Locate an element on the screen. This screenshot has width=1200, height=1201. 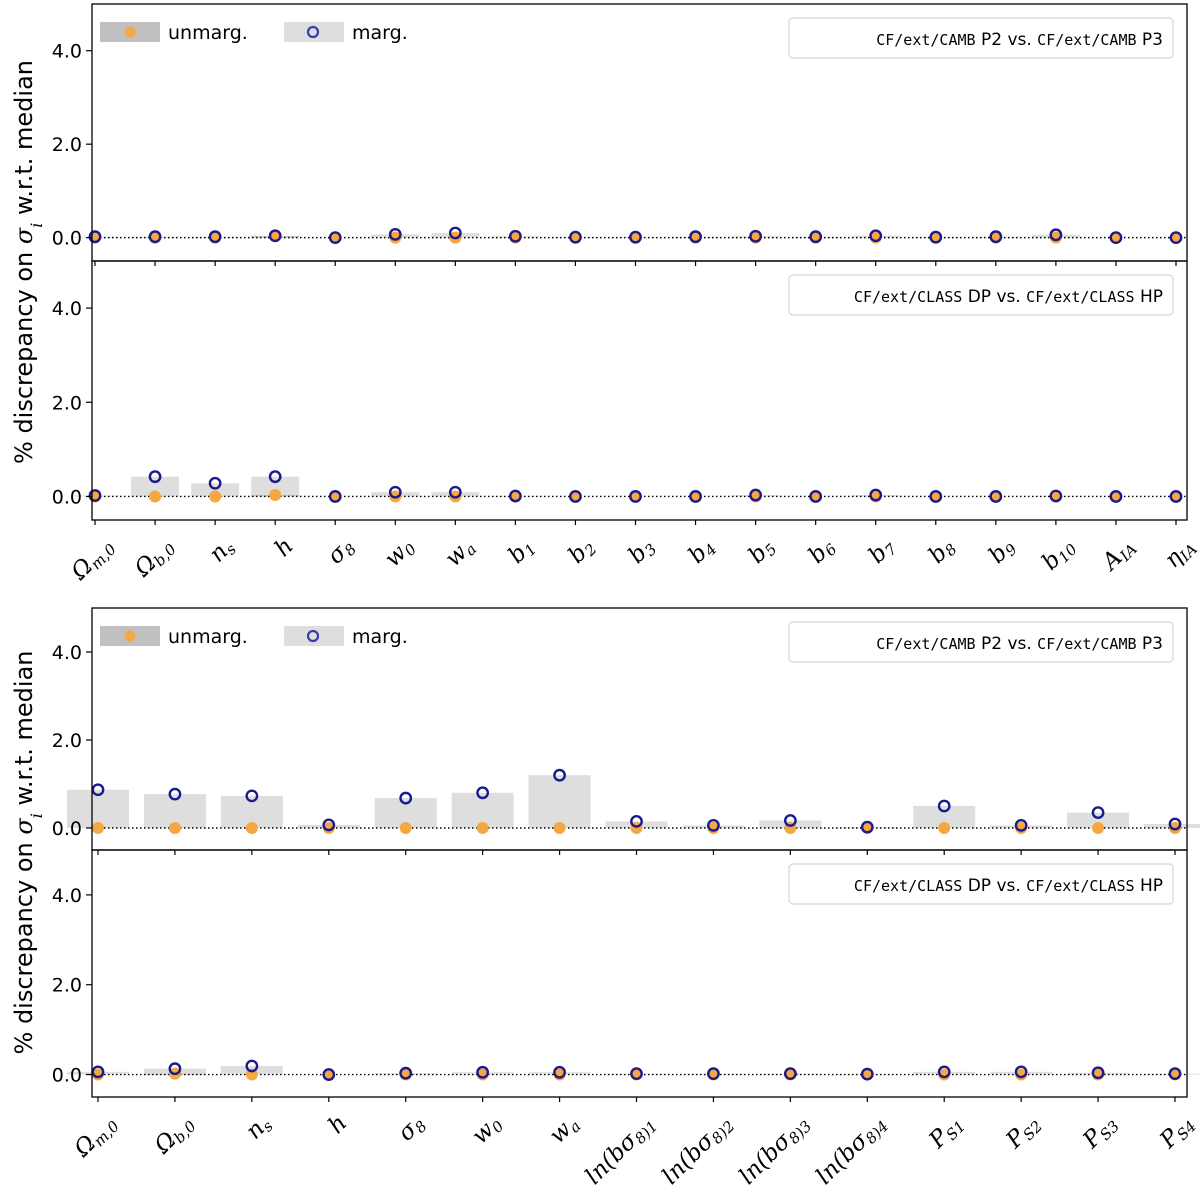
xtick-label: Ωm,0 is located at coordinates (93, 560).